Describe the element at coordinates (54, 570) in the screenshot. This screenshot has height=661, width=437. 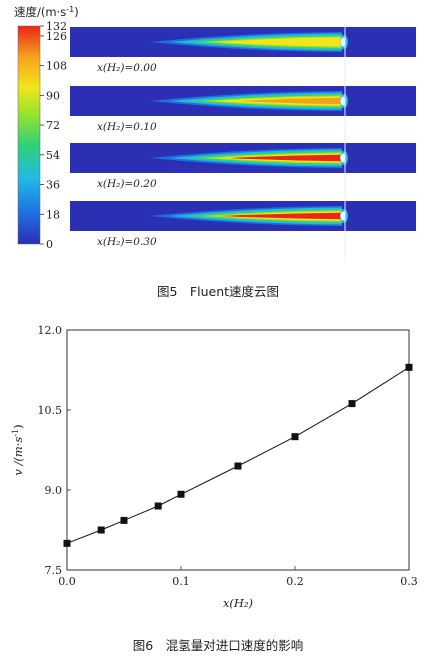
I see `y-tick-label: 7.5` at that location.